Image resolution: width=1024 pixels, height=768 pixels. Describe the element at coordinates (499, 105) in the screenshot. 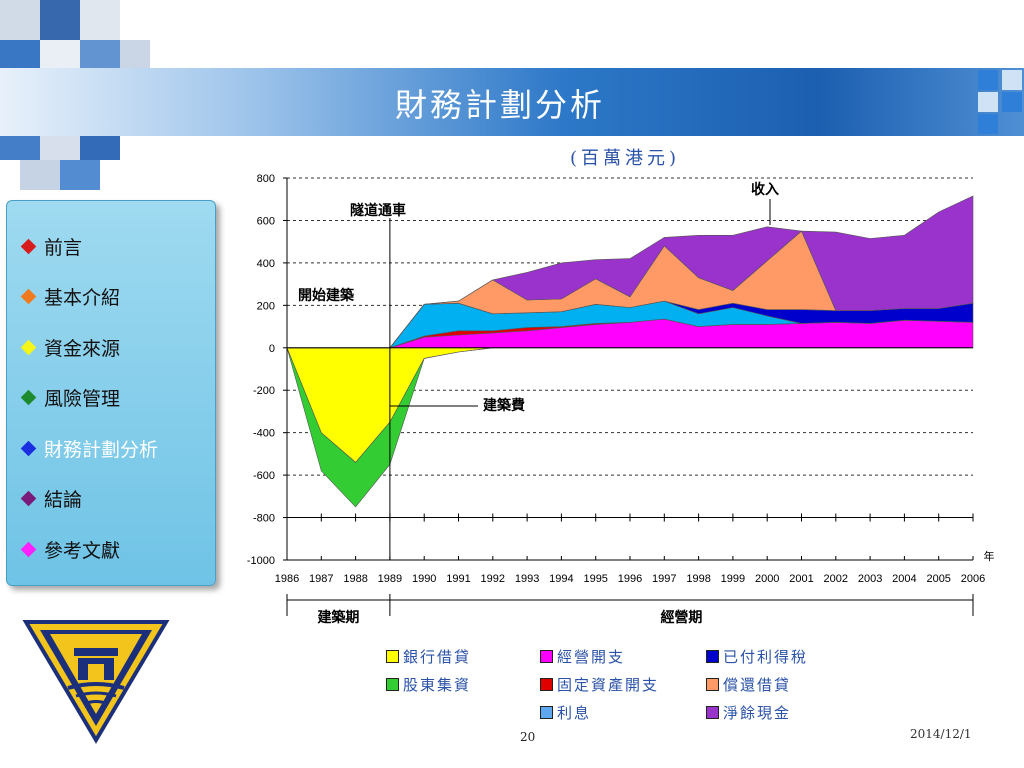

I see `slide-title: 財務計劃分析` at that location.